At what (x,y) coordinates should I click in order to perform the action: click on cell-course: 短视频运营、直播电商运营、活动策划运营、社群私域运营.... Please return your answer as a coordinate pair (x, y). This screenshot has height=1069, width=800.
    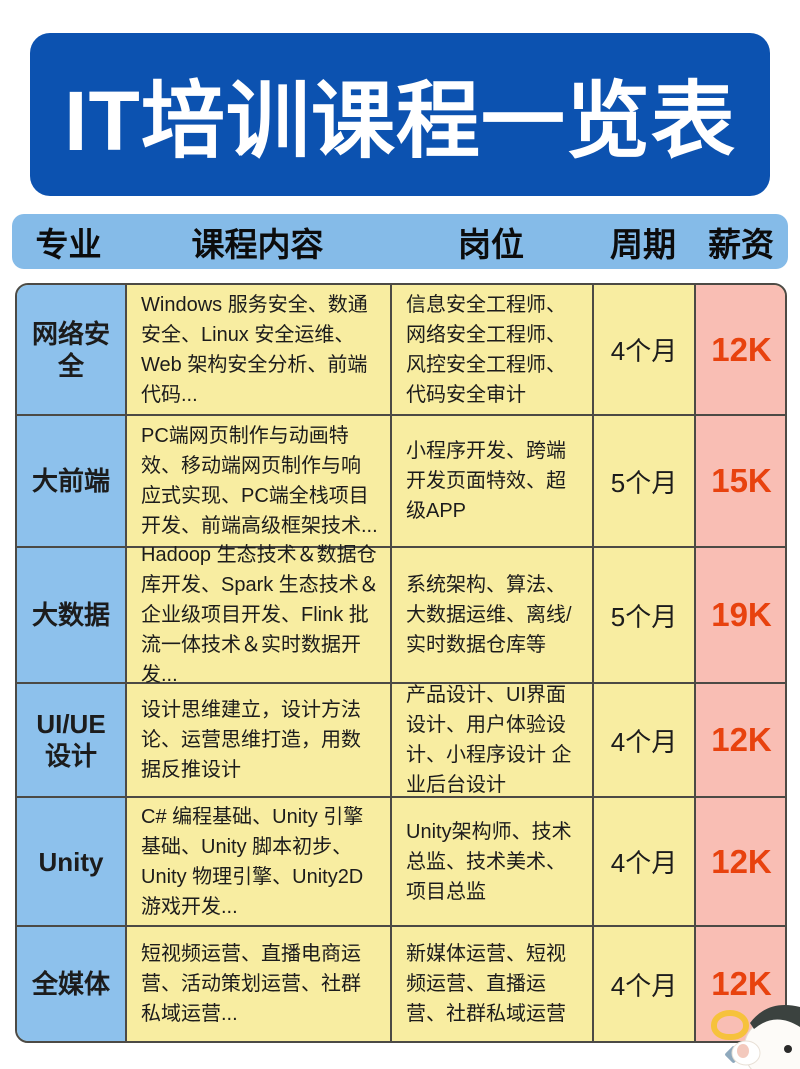
    Looking at the image, I should click on (259, 984).